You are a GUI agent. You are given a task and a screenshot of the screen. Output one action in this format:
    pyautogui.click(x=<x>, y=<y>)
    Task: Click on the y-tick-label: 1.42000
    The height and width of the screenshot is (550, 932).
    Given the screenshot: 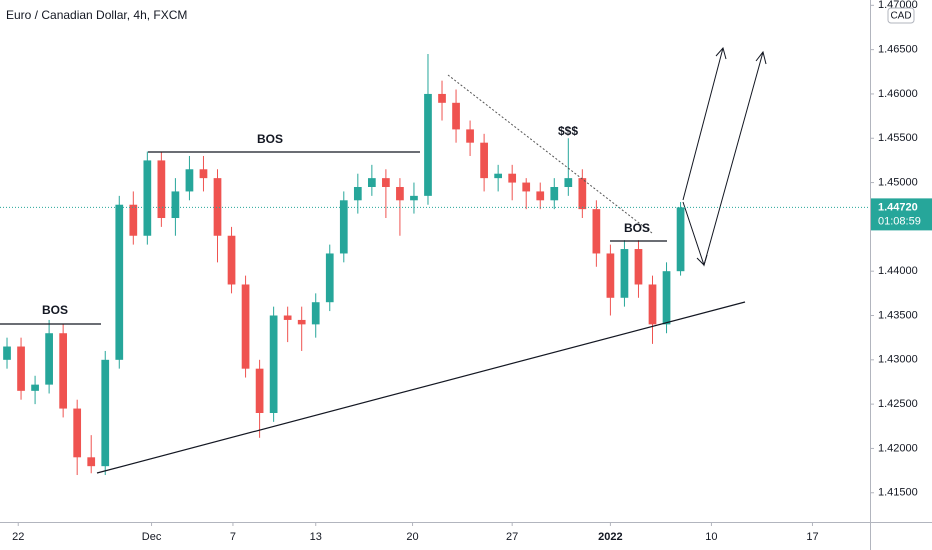 What is the action you would take?
    pyautogui.click(x=898, y=448)
    